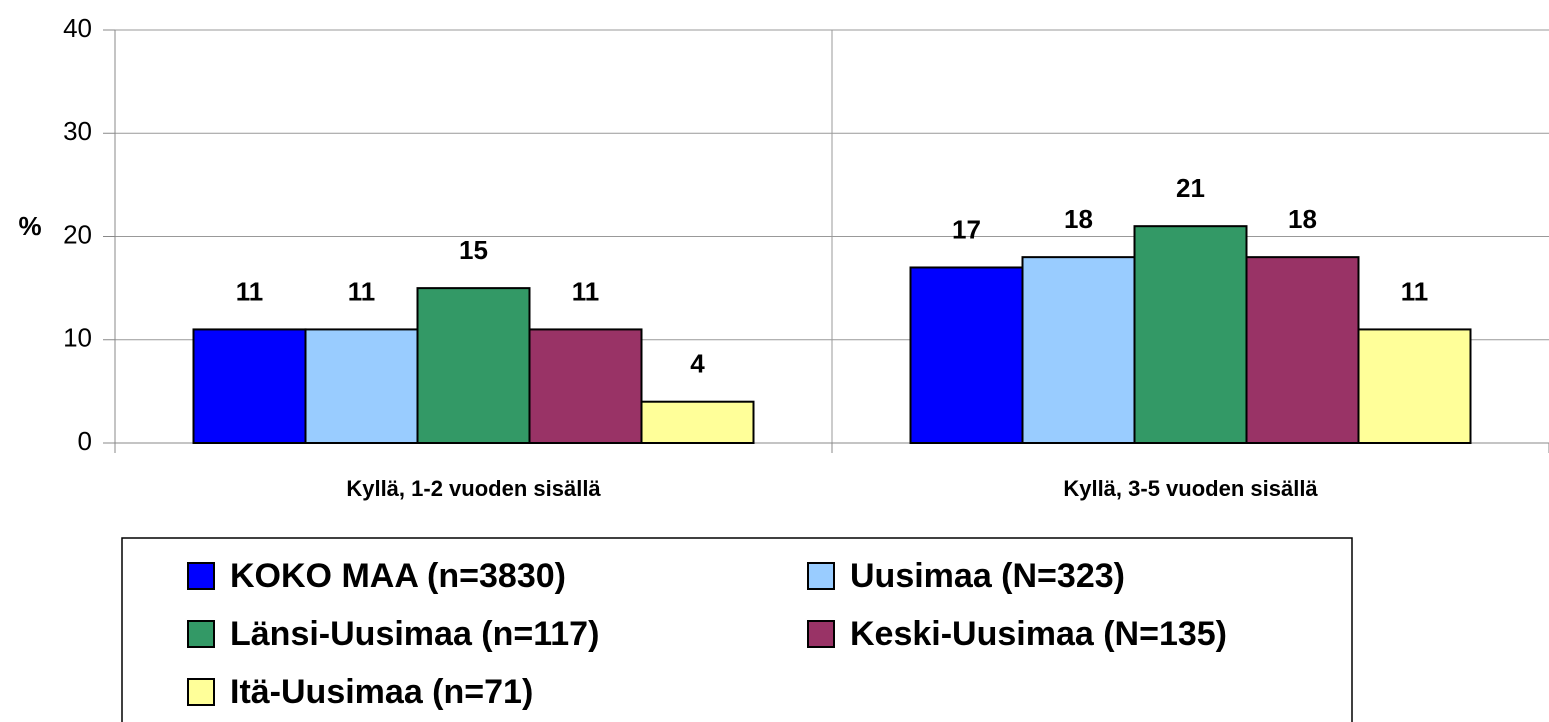  What do you see at coordinates (414, 634) in the screenshot?
I see `legend-label: Länsi-Uusimaa (n=117)` at bounding box center [414, 634].